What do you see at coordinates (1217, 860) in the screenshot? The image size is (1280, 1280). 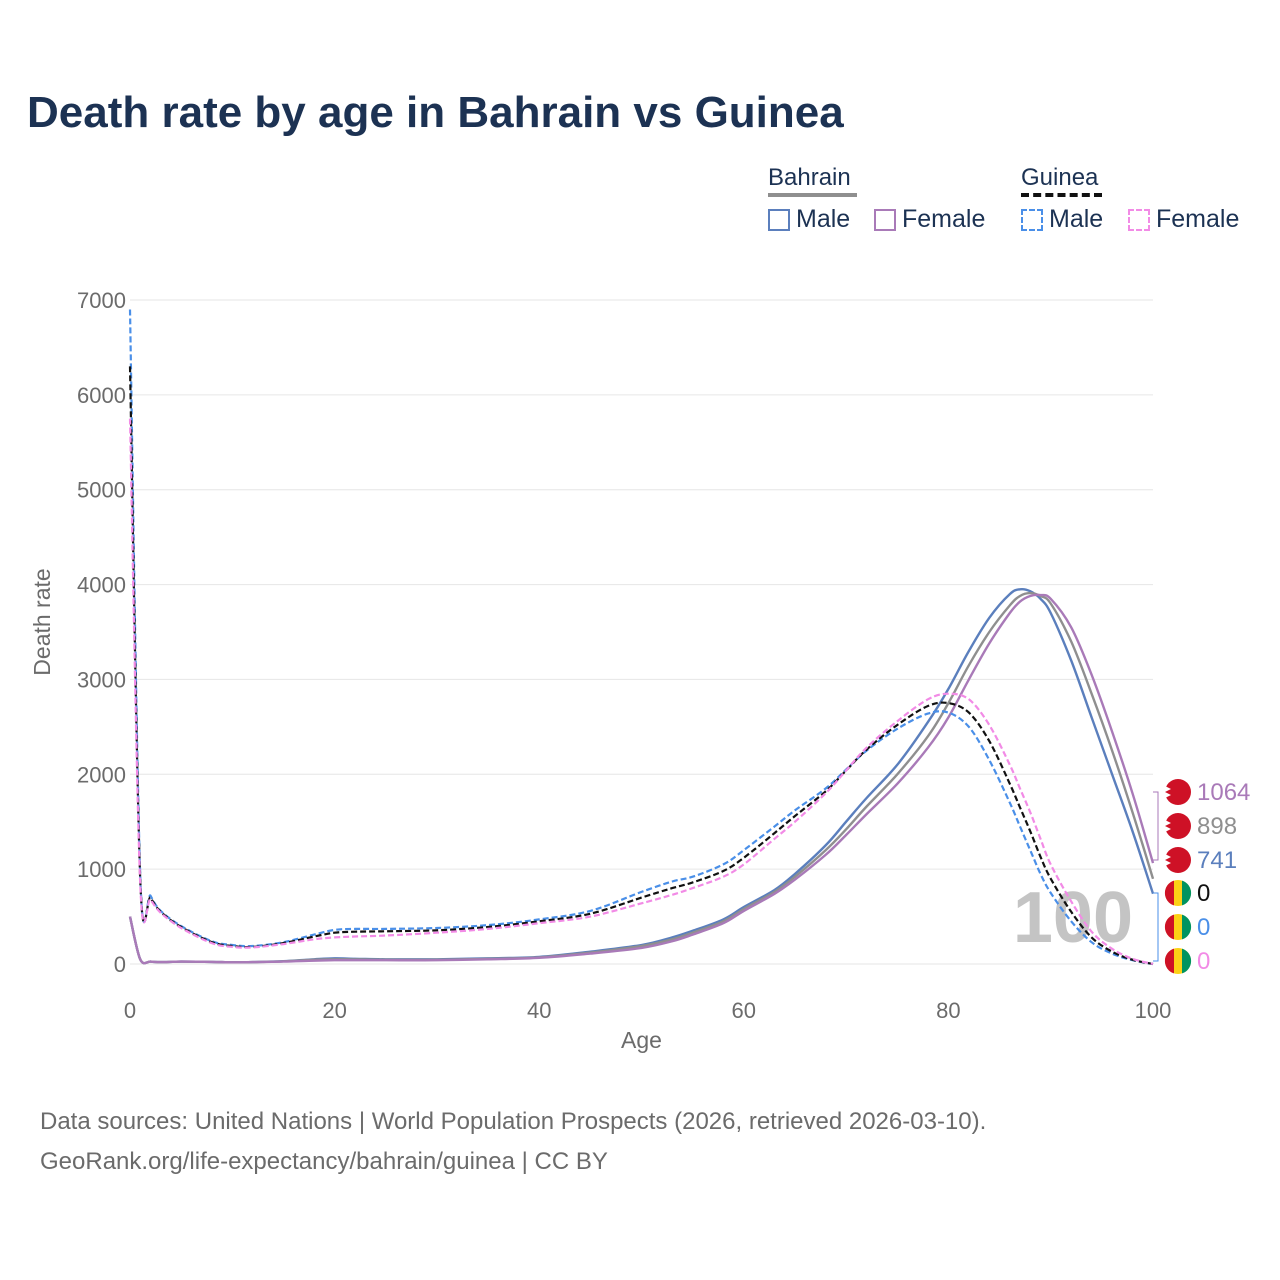 I see `end-label-value: 741` at bounding box center [1217, 860].